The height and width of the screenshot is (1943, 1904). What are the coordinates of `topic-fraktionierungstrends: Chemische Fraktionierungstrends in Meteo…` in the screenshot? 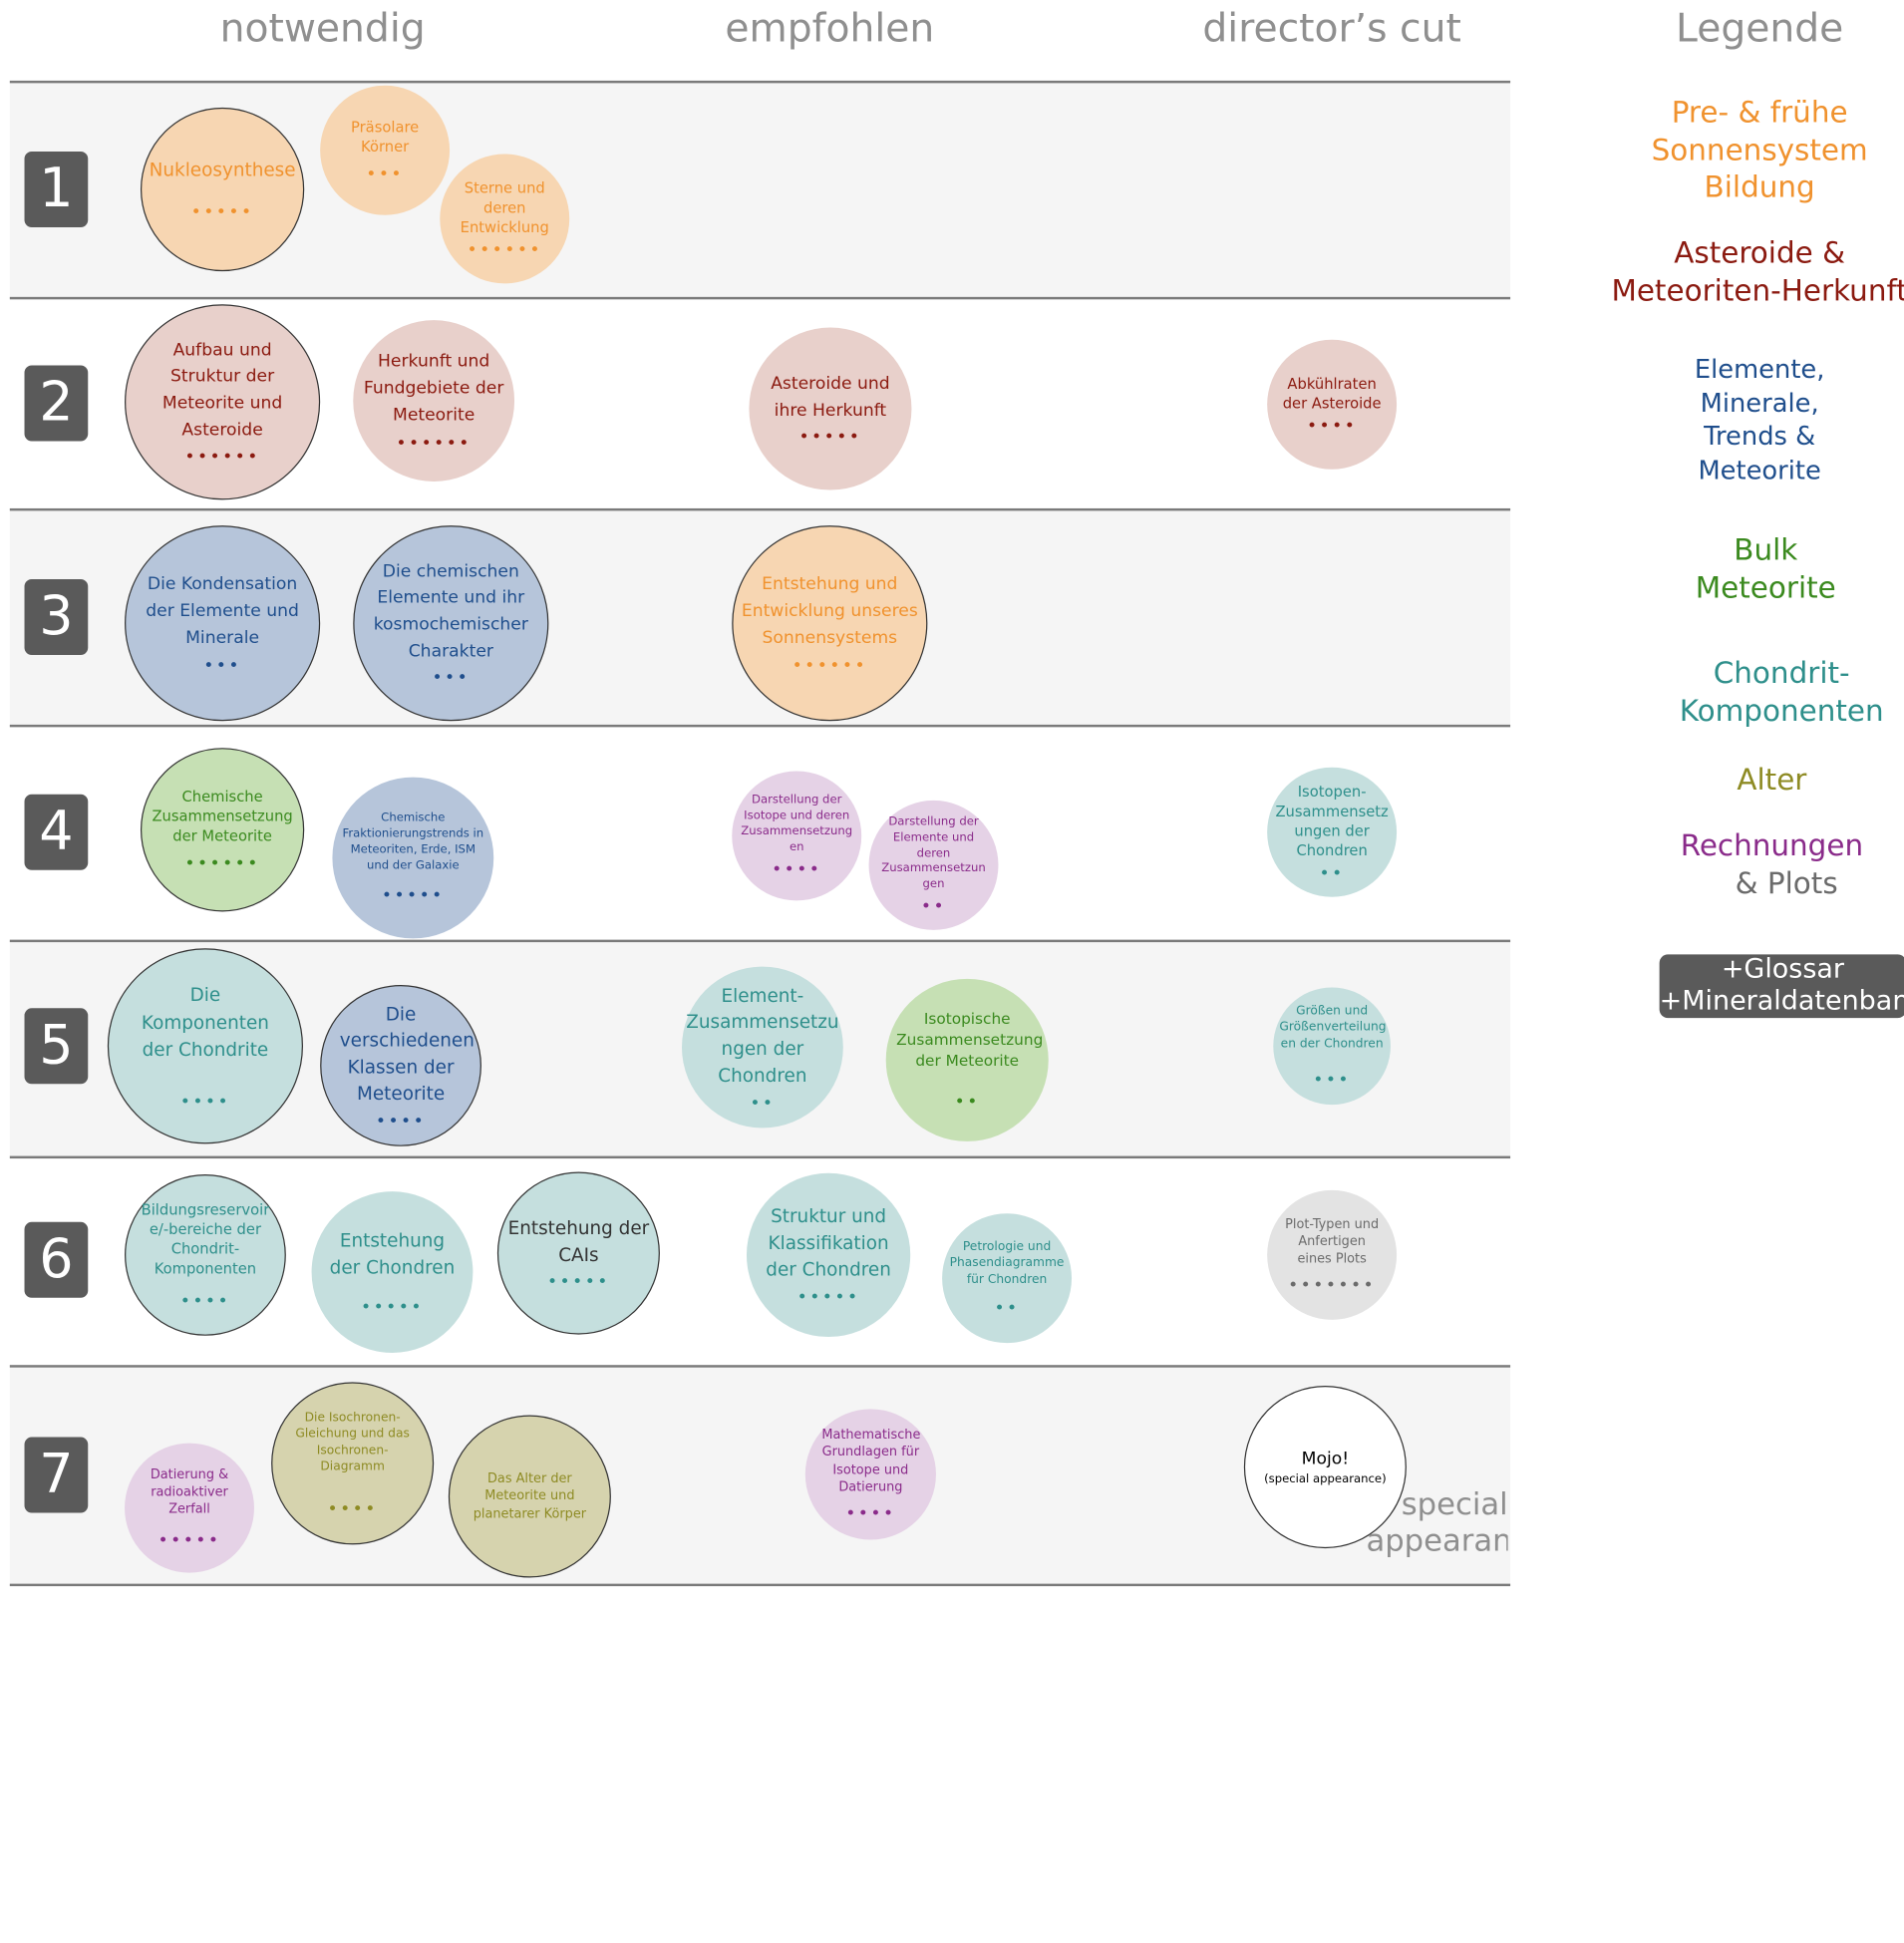 It's located at (413, 858).